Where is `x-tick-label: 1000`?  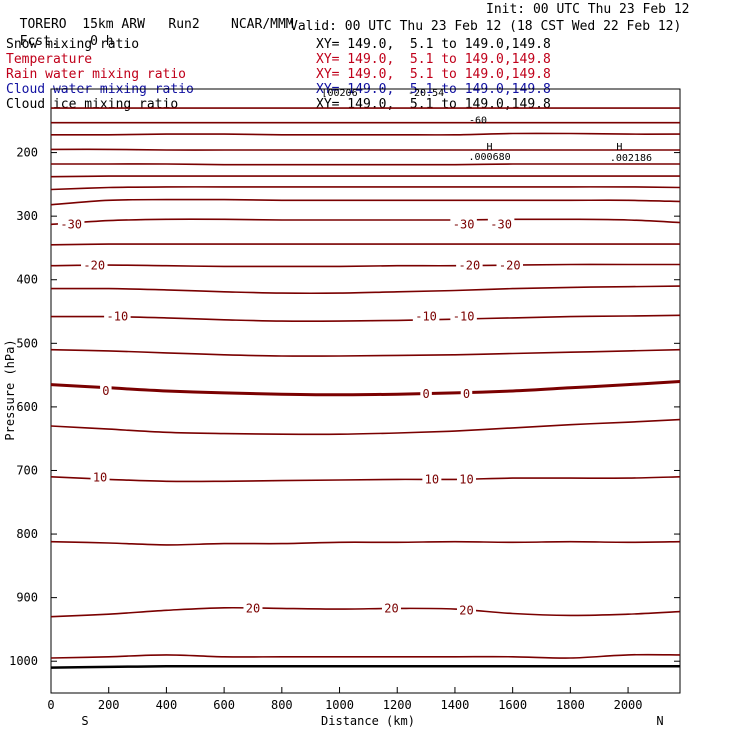 x-tick-label: 1000 is located at coordinates (339, 705).